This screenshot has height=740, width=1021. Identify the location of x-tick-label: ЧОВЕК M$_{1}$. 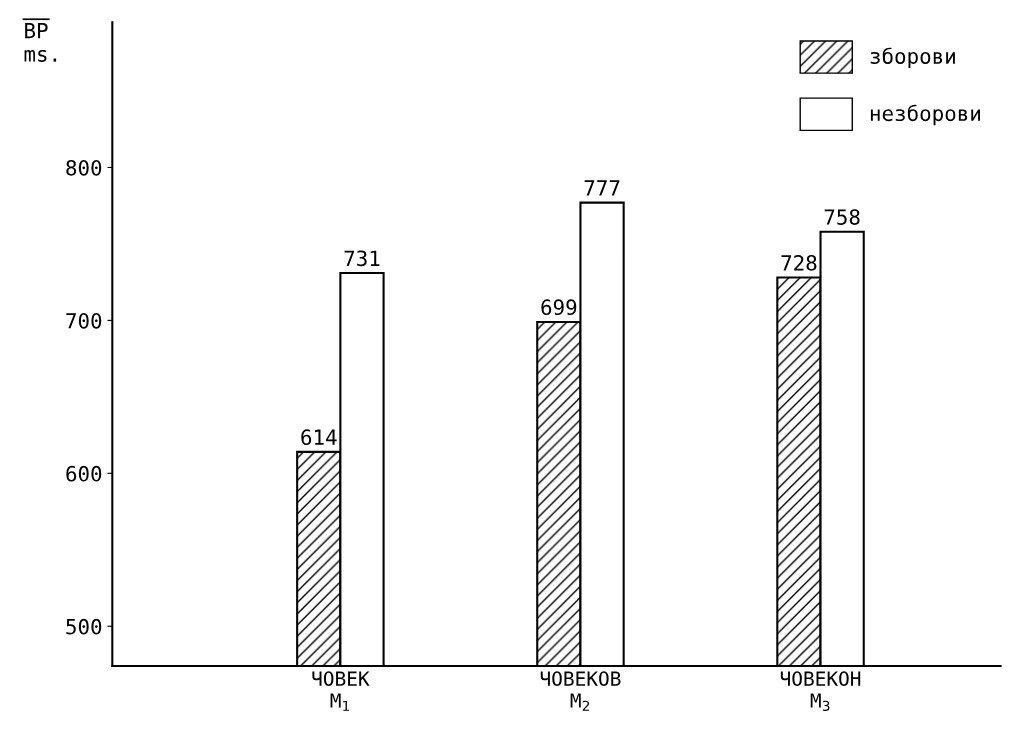
(341, 691).